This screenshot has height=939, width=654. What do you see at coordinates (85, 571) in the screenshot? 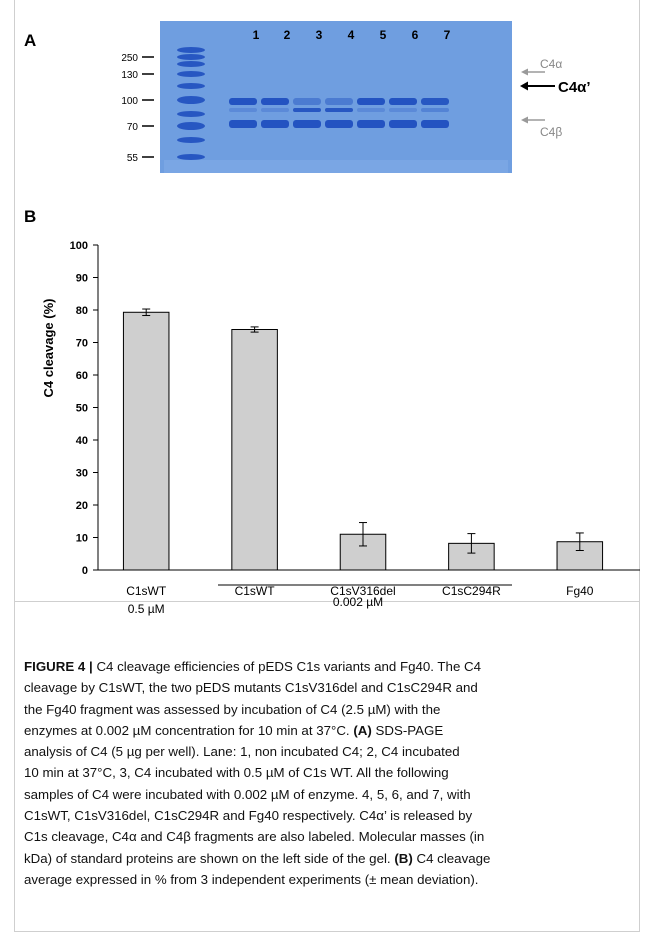
I see `y-tick-label: 0` at bounding box center [85, 571].